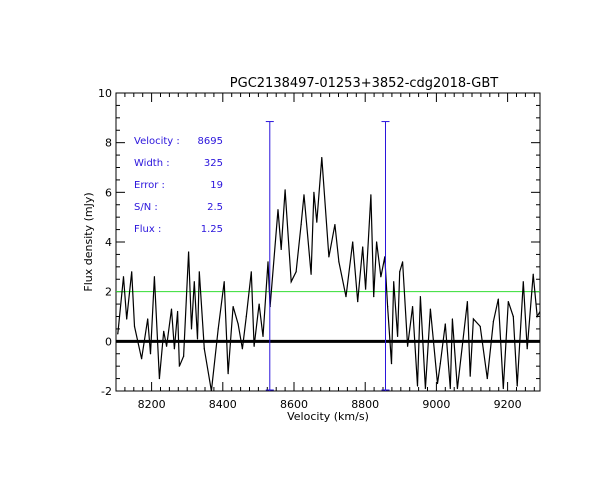  Describe the element at coordinates (215, 207) in the screenshot. I see `stat-value: 2.5` at that location.